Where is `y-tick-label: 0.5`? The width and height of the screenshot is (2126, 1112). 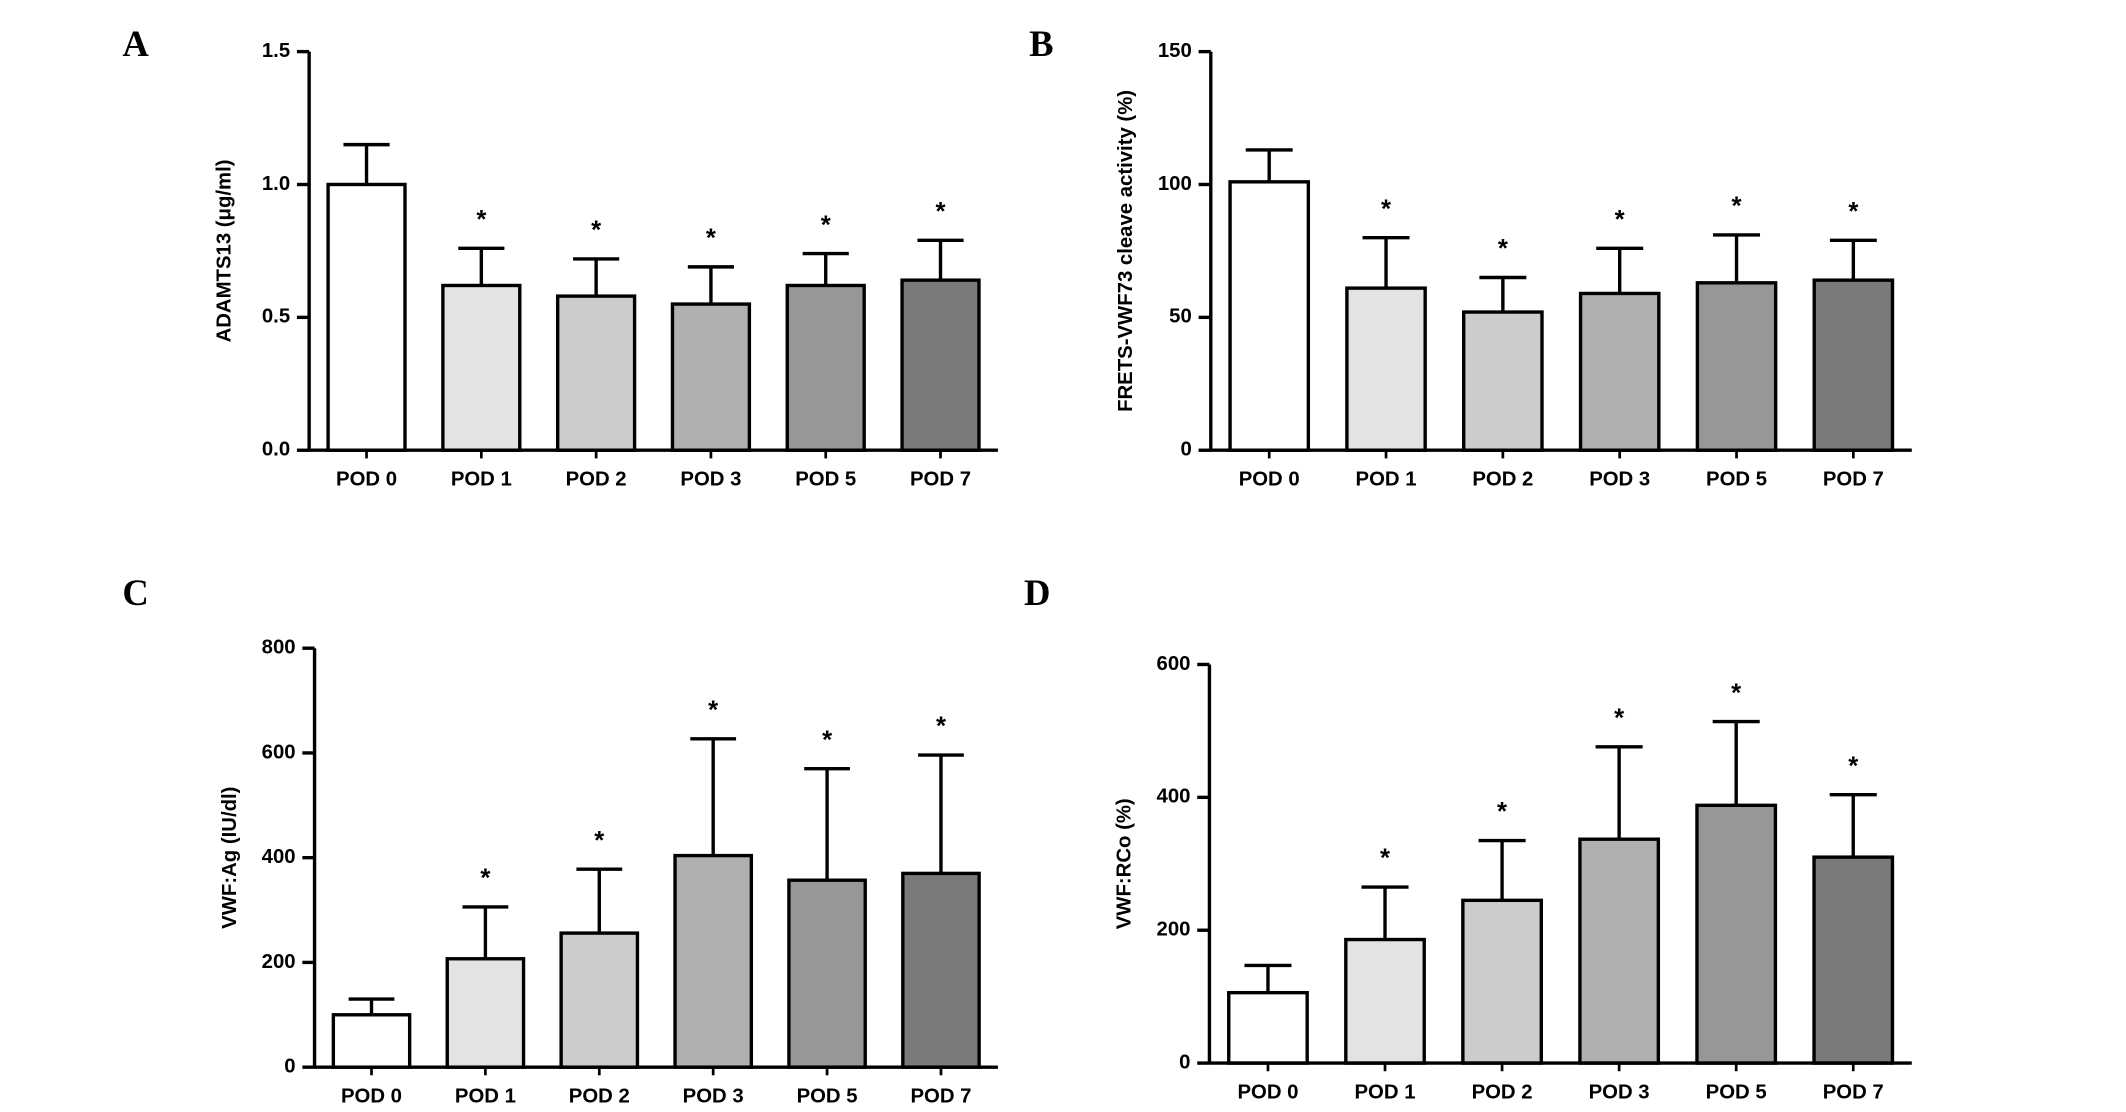
y-tick-label: 0.5 is located at coordinates (276, 317).